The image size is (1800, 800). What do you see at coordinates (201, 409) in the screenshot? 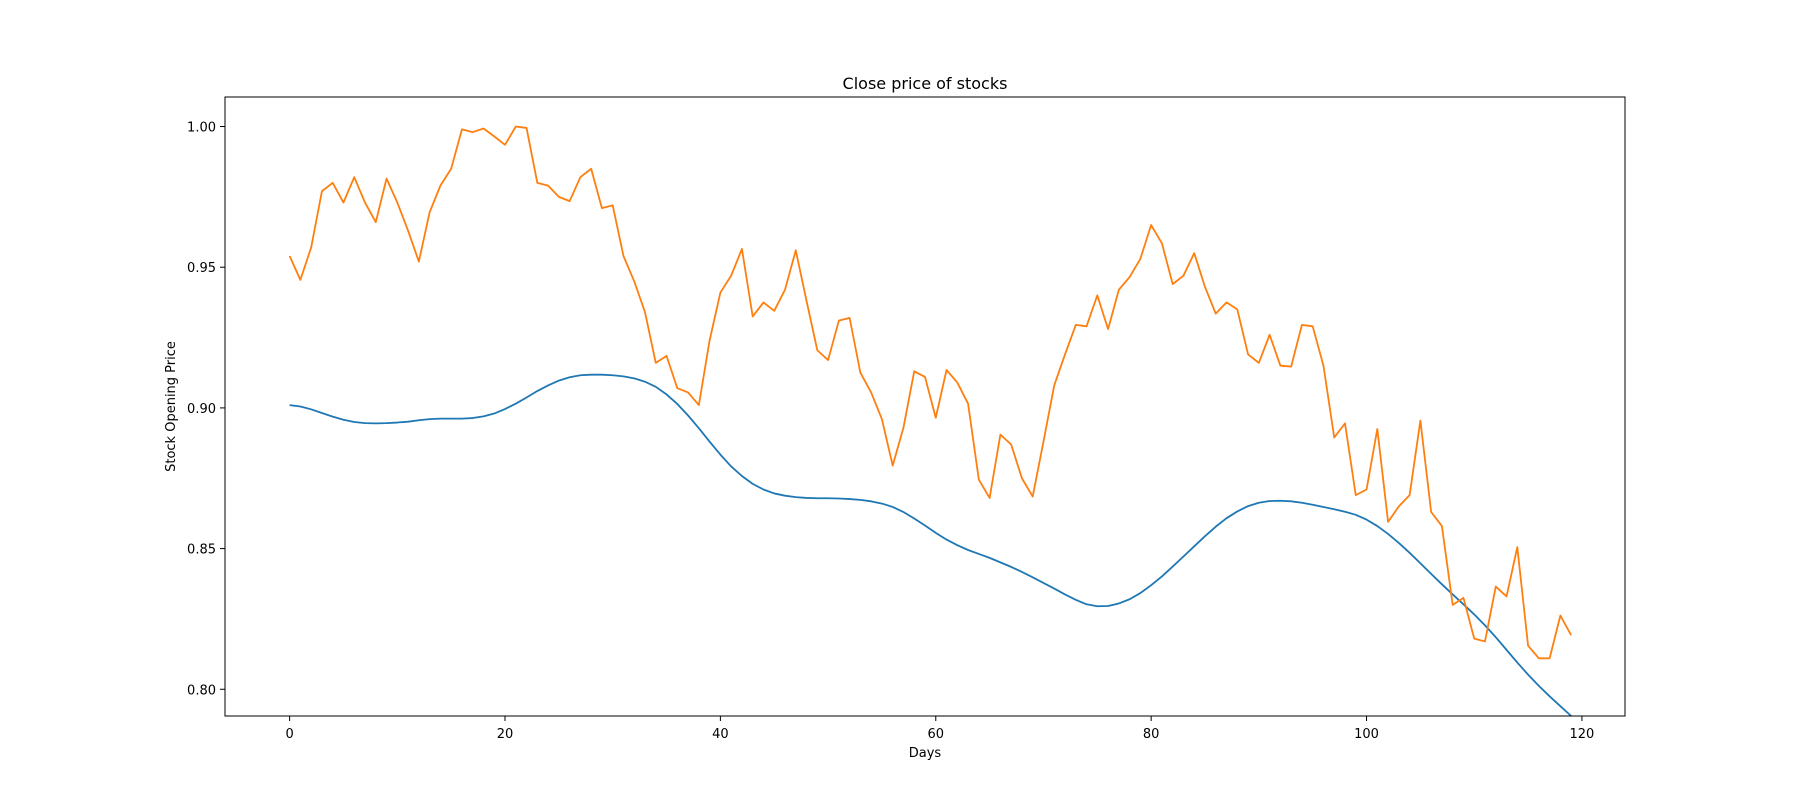
I see `y-tick-label: 0.90` at bounding box center [201, 409].